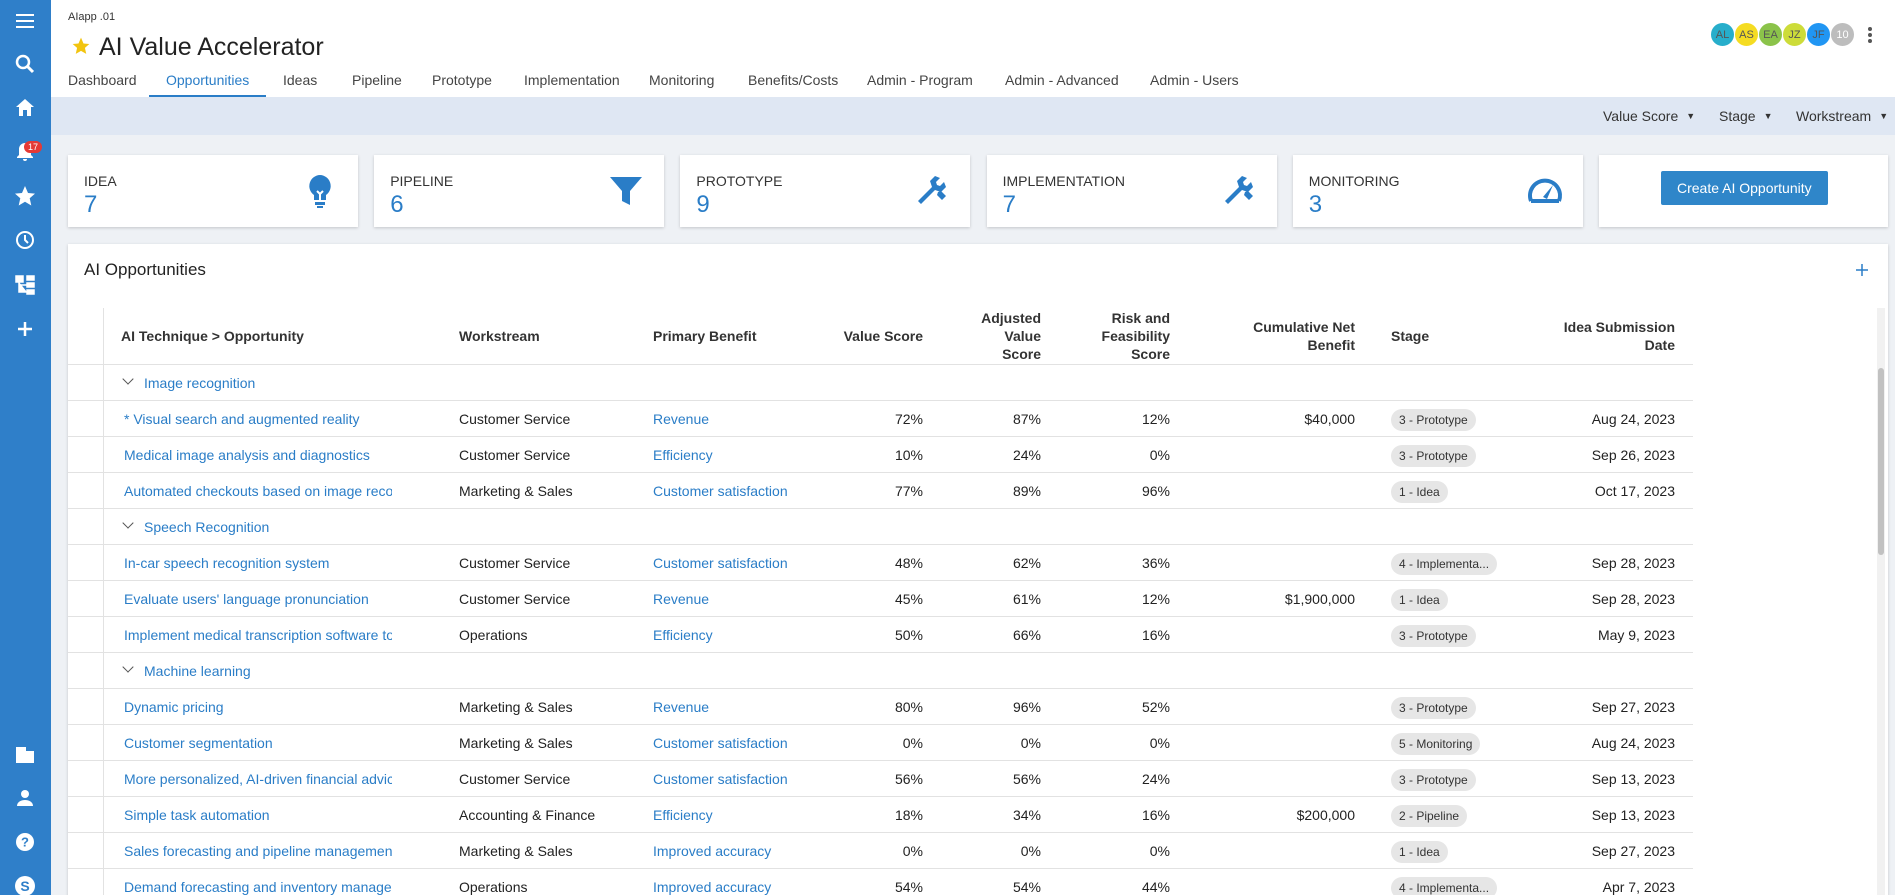 The height and width of the screenshot is (895, 1895). Describe the element at coordinates (1842, 116) in the screenshot. I see `filter-dropdown: Workstream ▼` at that location.